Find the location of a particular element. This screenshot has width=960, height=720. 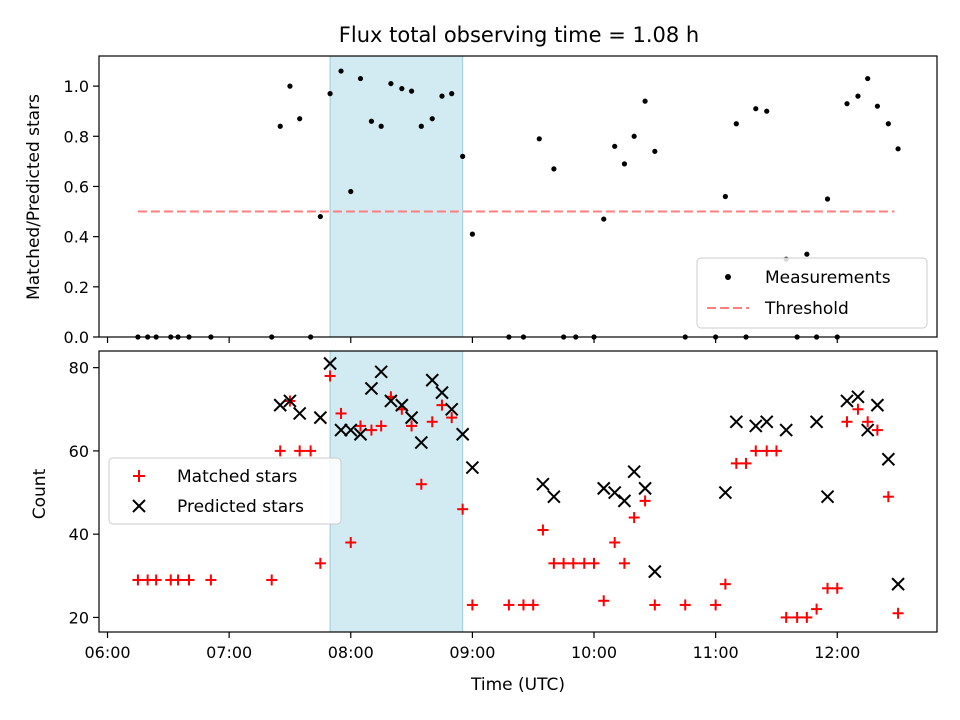

top-y-tick-label: 0.2 is located at coordinates (76, 287).